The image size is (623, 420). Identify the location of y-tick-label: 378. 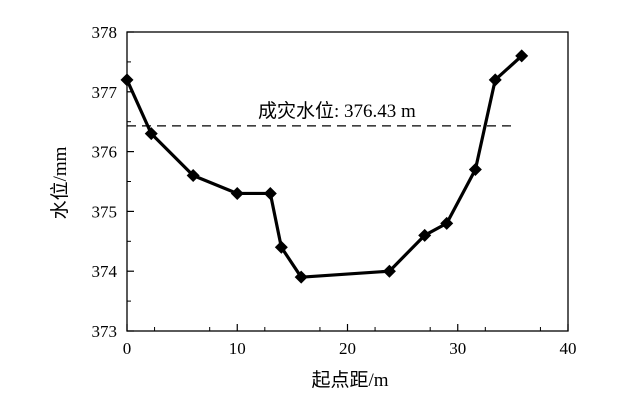
(105, 32).